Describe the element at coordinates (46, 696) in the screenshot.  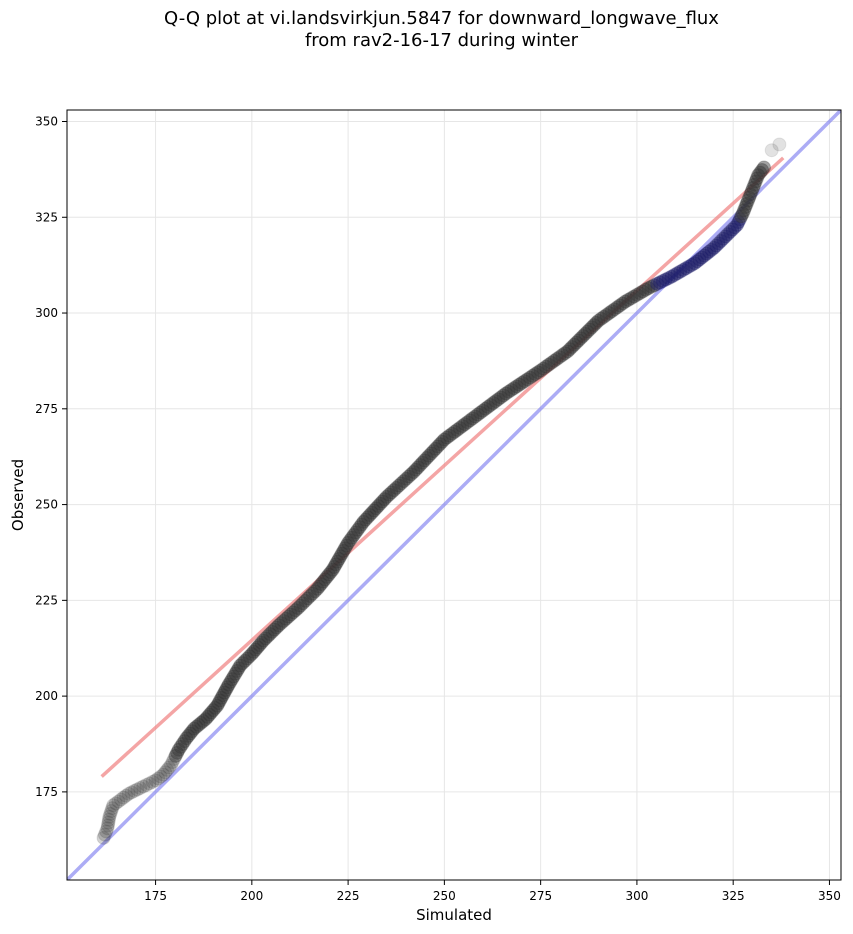
I see `y-tick-label: 200` at that location.